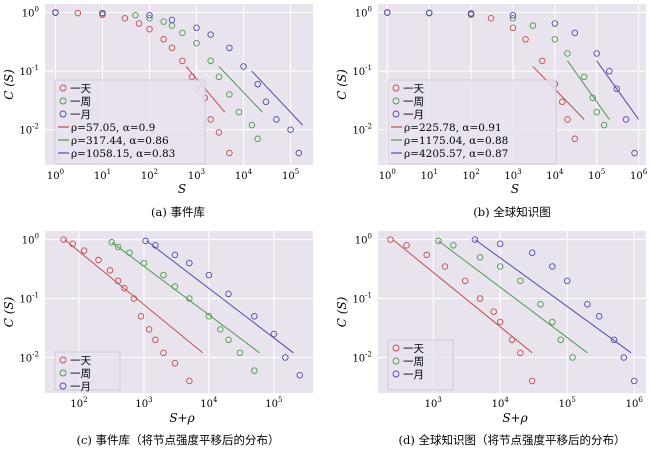 This screenshot has height=453, width=650. Describe the element at coordinates (512, 440) in the screenshot. I see `figure-caption: (d) 全球知识图（将节点强度平移后的分布）` at that location.